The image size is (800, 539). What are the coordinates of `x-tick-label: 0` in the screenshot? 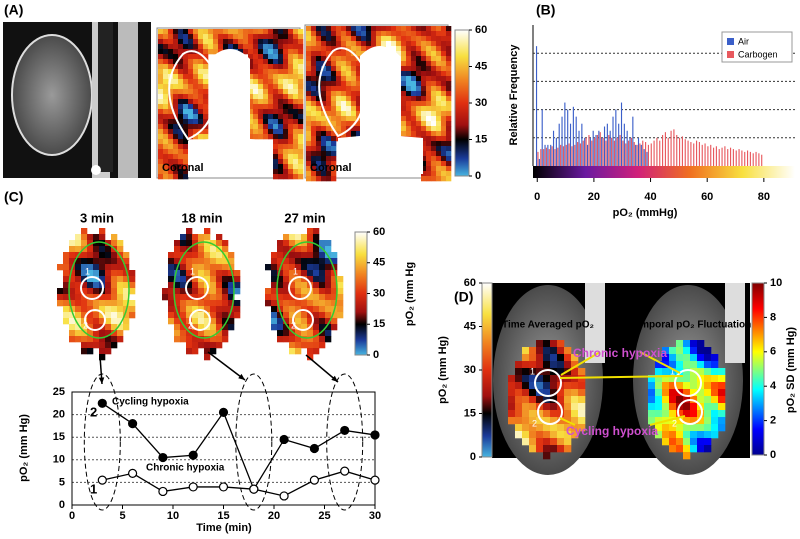 It's located at (72, 516).